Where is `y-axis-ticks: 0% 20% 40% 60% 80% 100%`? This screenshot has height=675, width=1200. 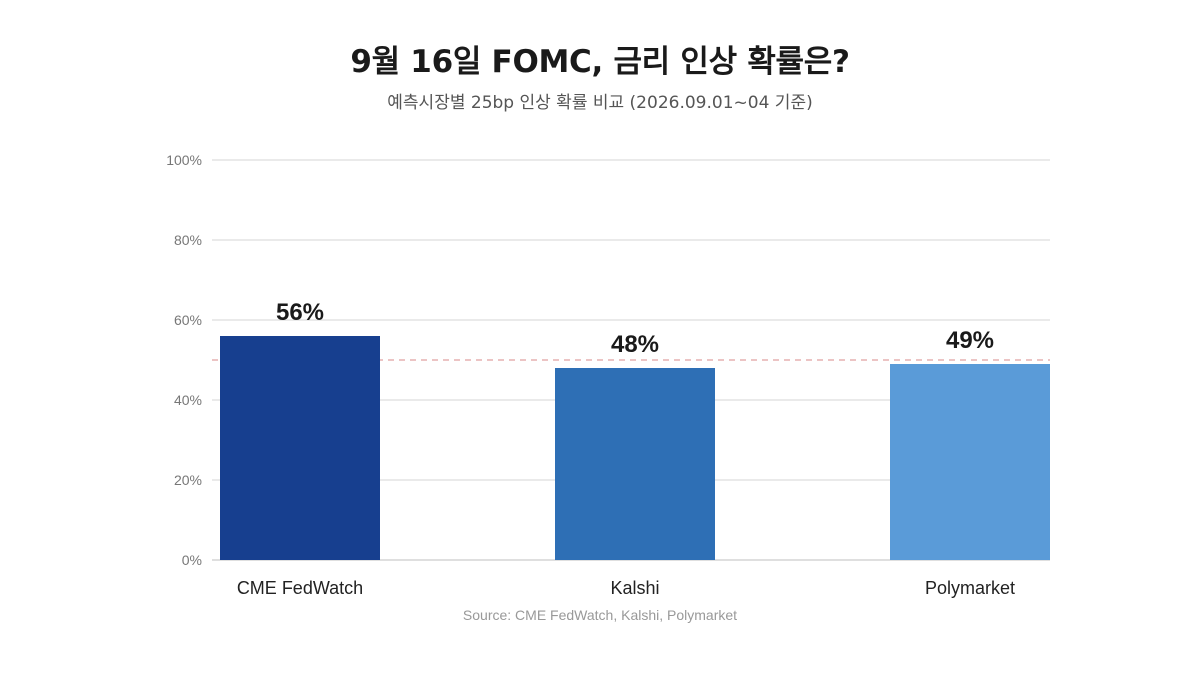
y-axis-ticks: 0% 20% 40% 60% 80% 100% is located at coordinates (184, 360).